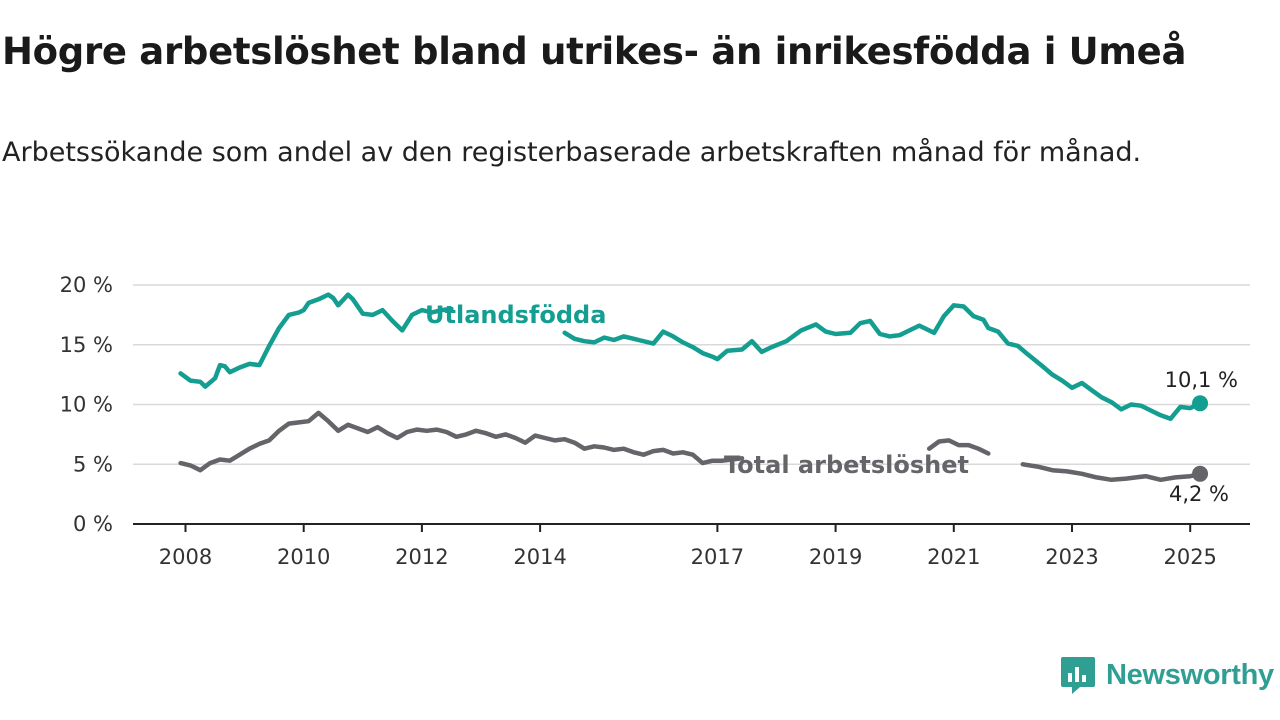  What do you see at coordinates (1190, 674) in the screenshot?
I see `brand-name: Newsworthy` at bounding box center [1190, 674].